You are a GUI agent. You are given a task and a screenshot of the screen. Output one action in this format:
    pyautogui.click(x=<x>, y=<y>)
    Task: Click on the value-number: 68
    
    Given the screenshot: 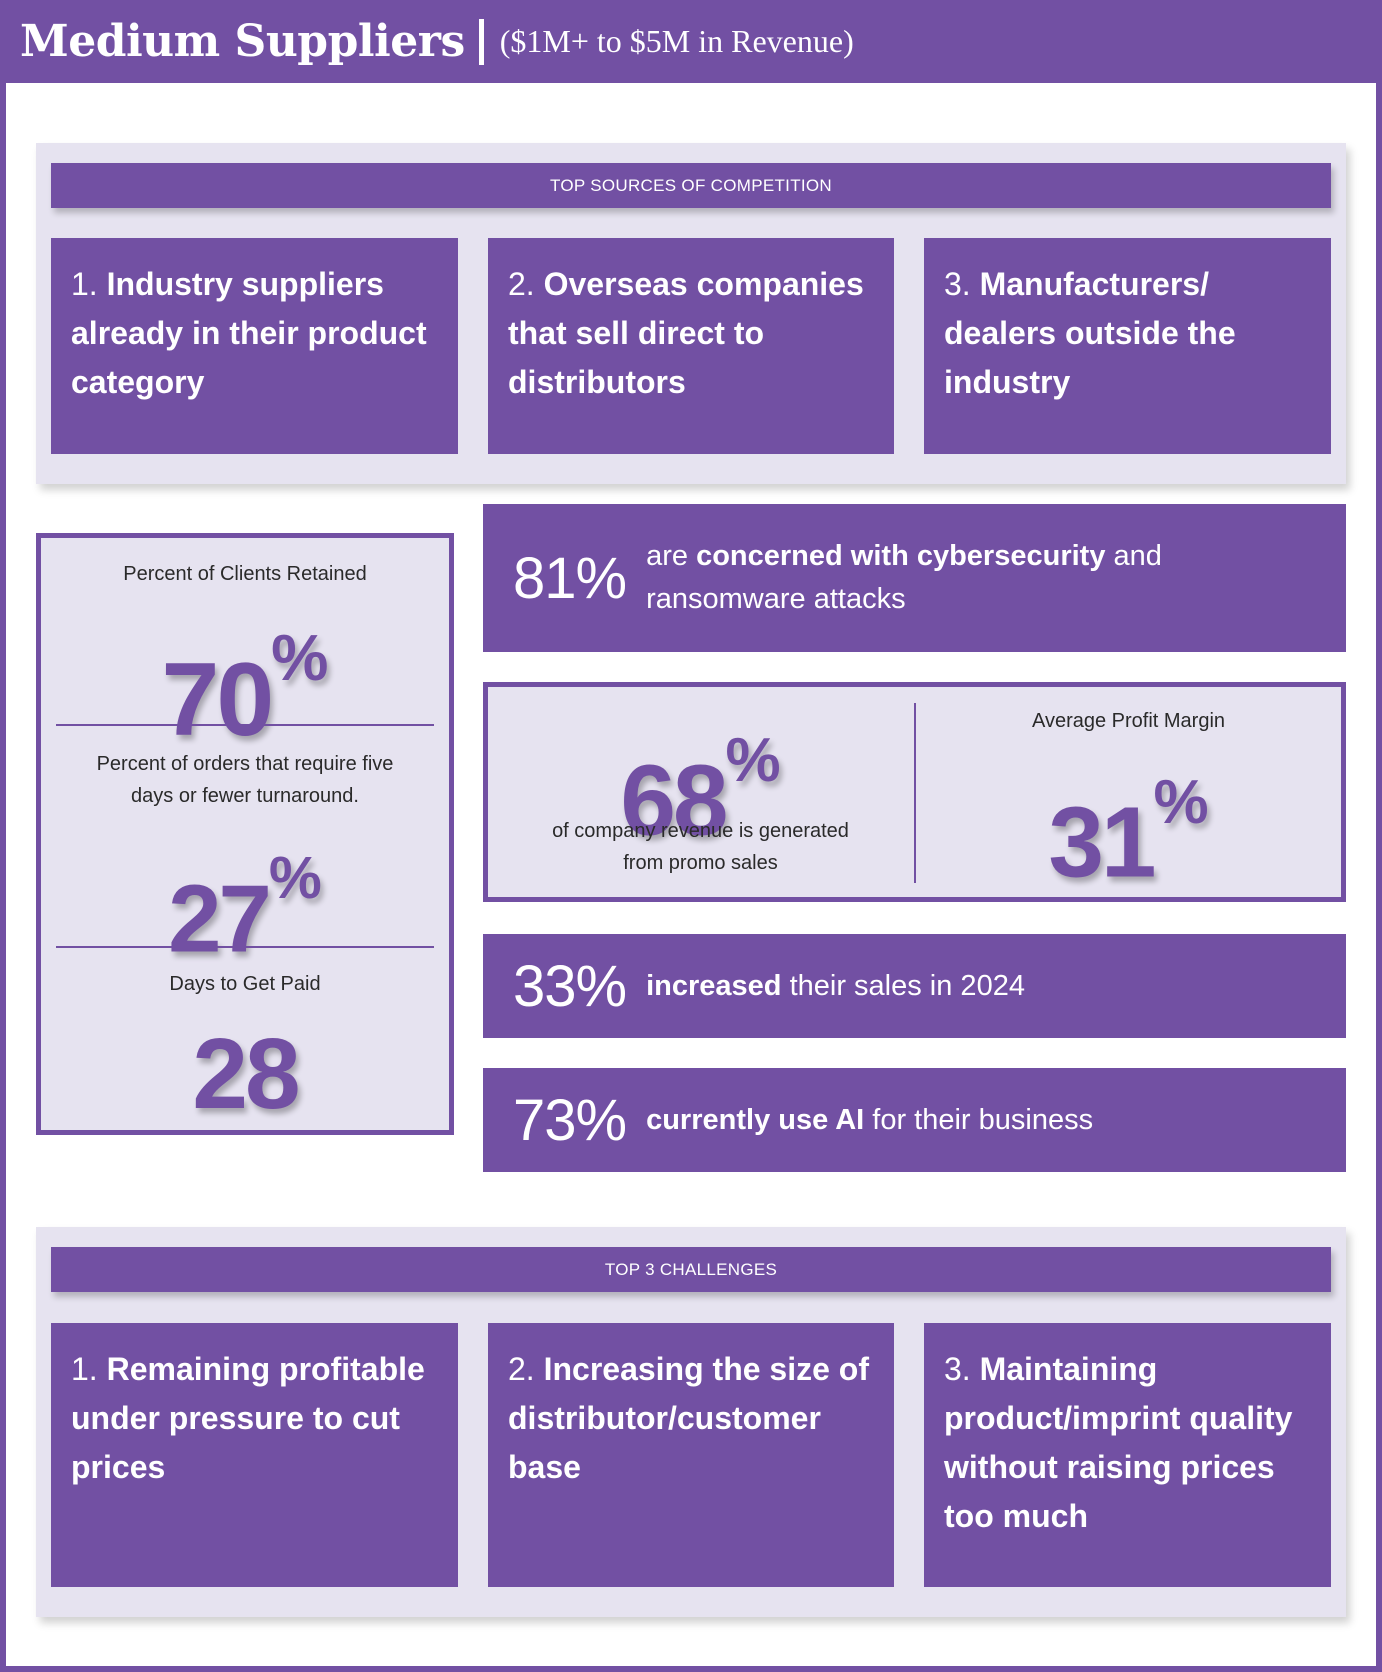 What is the action you would take?
    pyautogui.click(x=674, y=800)
    